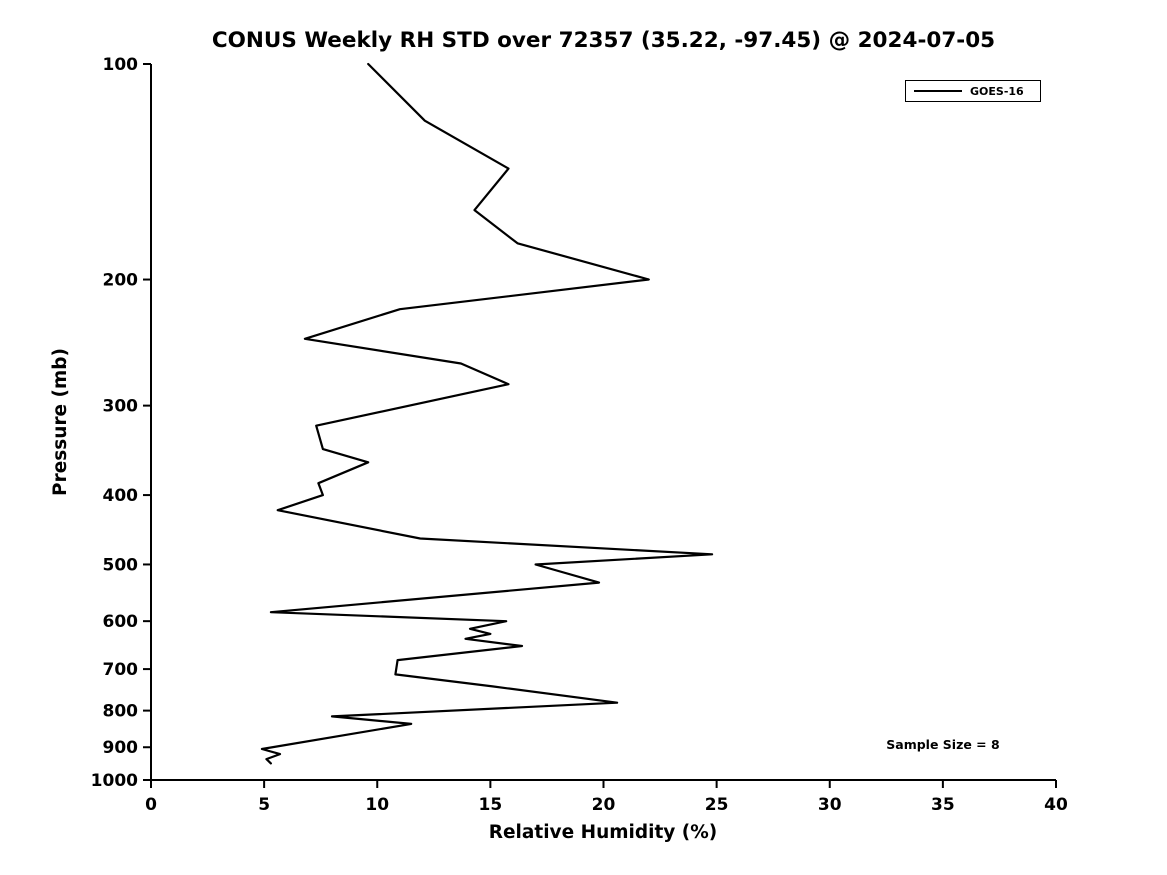  I want to click on y-tick-label: 700, so click(121, 670).